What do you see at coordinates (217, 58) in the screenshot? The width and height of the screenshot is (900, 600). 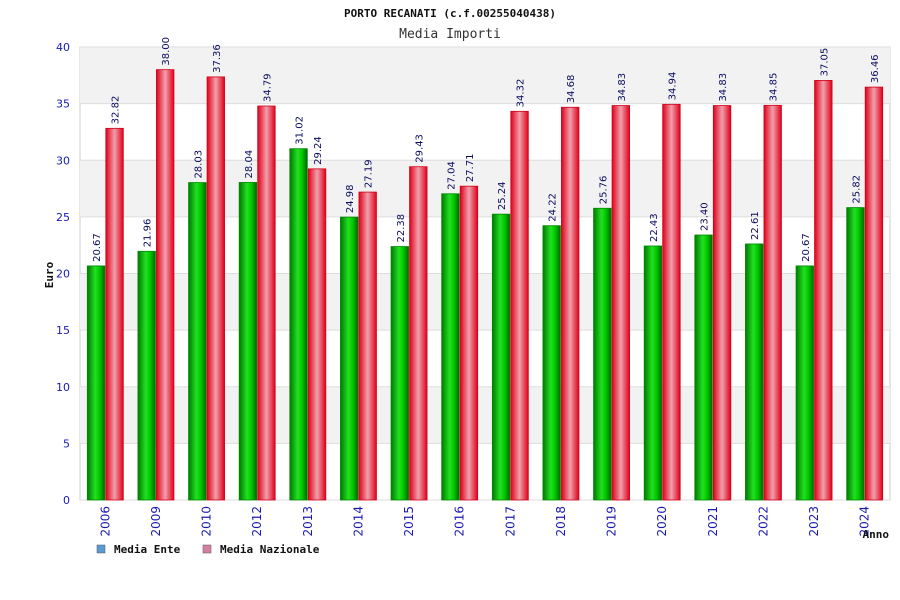 I see `data-label: 37.36` at bounding box center [217, 58].